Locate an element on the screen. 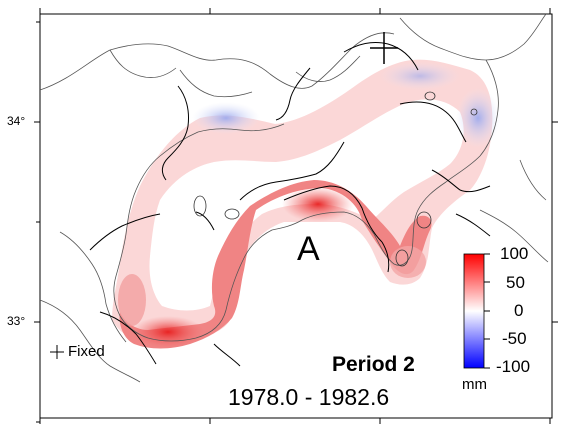 Image resolution: width=570 pixels, height=440 pixels. lat-label-33: 33° is located at coordinates (16, 321).